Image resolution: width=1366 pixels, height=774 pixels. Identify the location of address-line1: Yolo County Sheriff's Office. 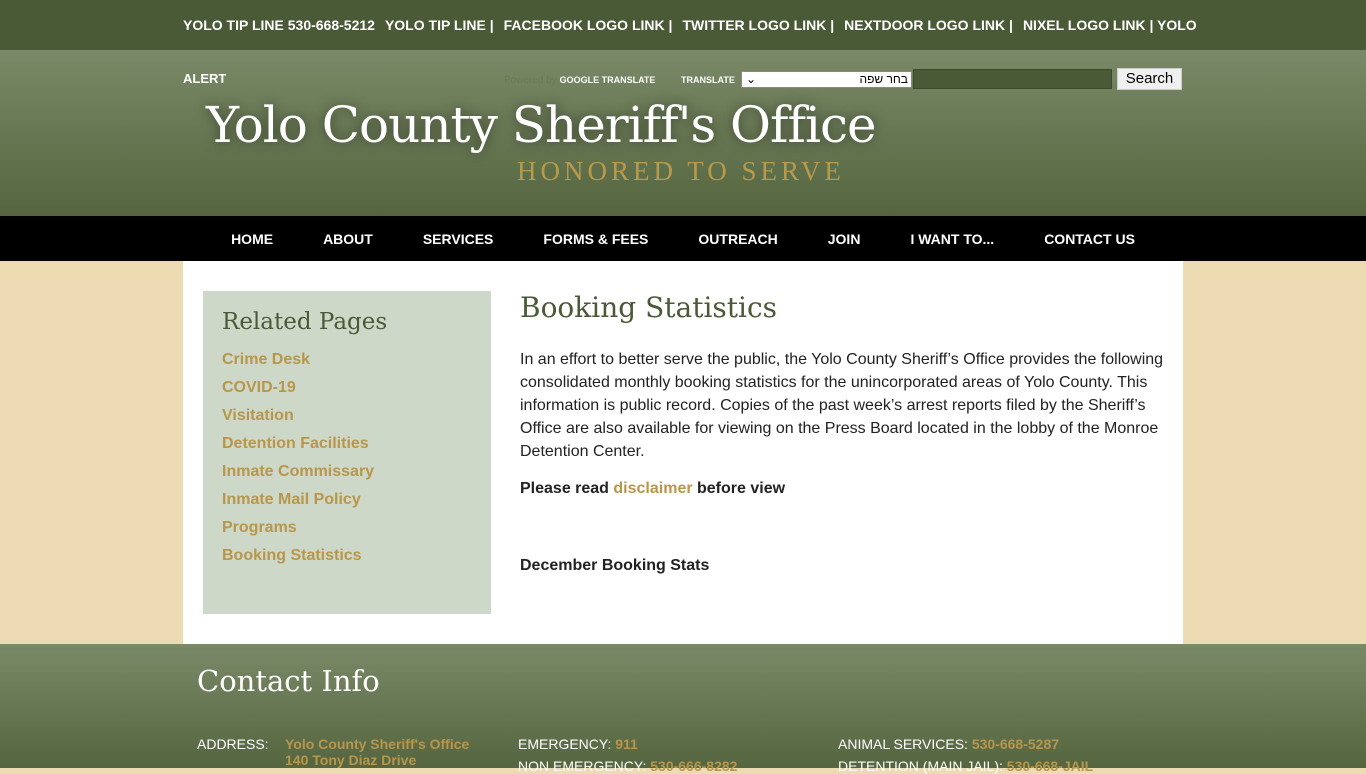
(377, 744).